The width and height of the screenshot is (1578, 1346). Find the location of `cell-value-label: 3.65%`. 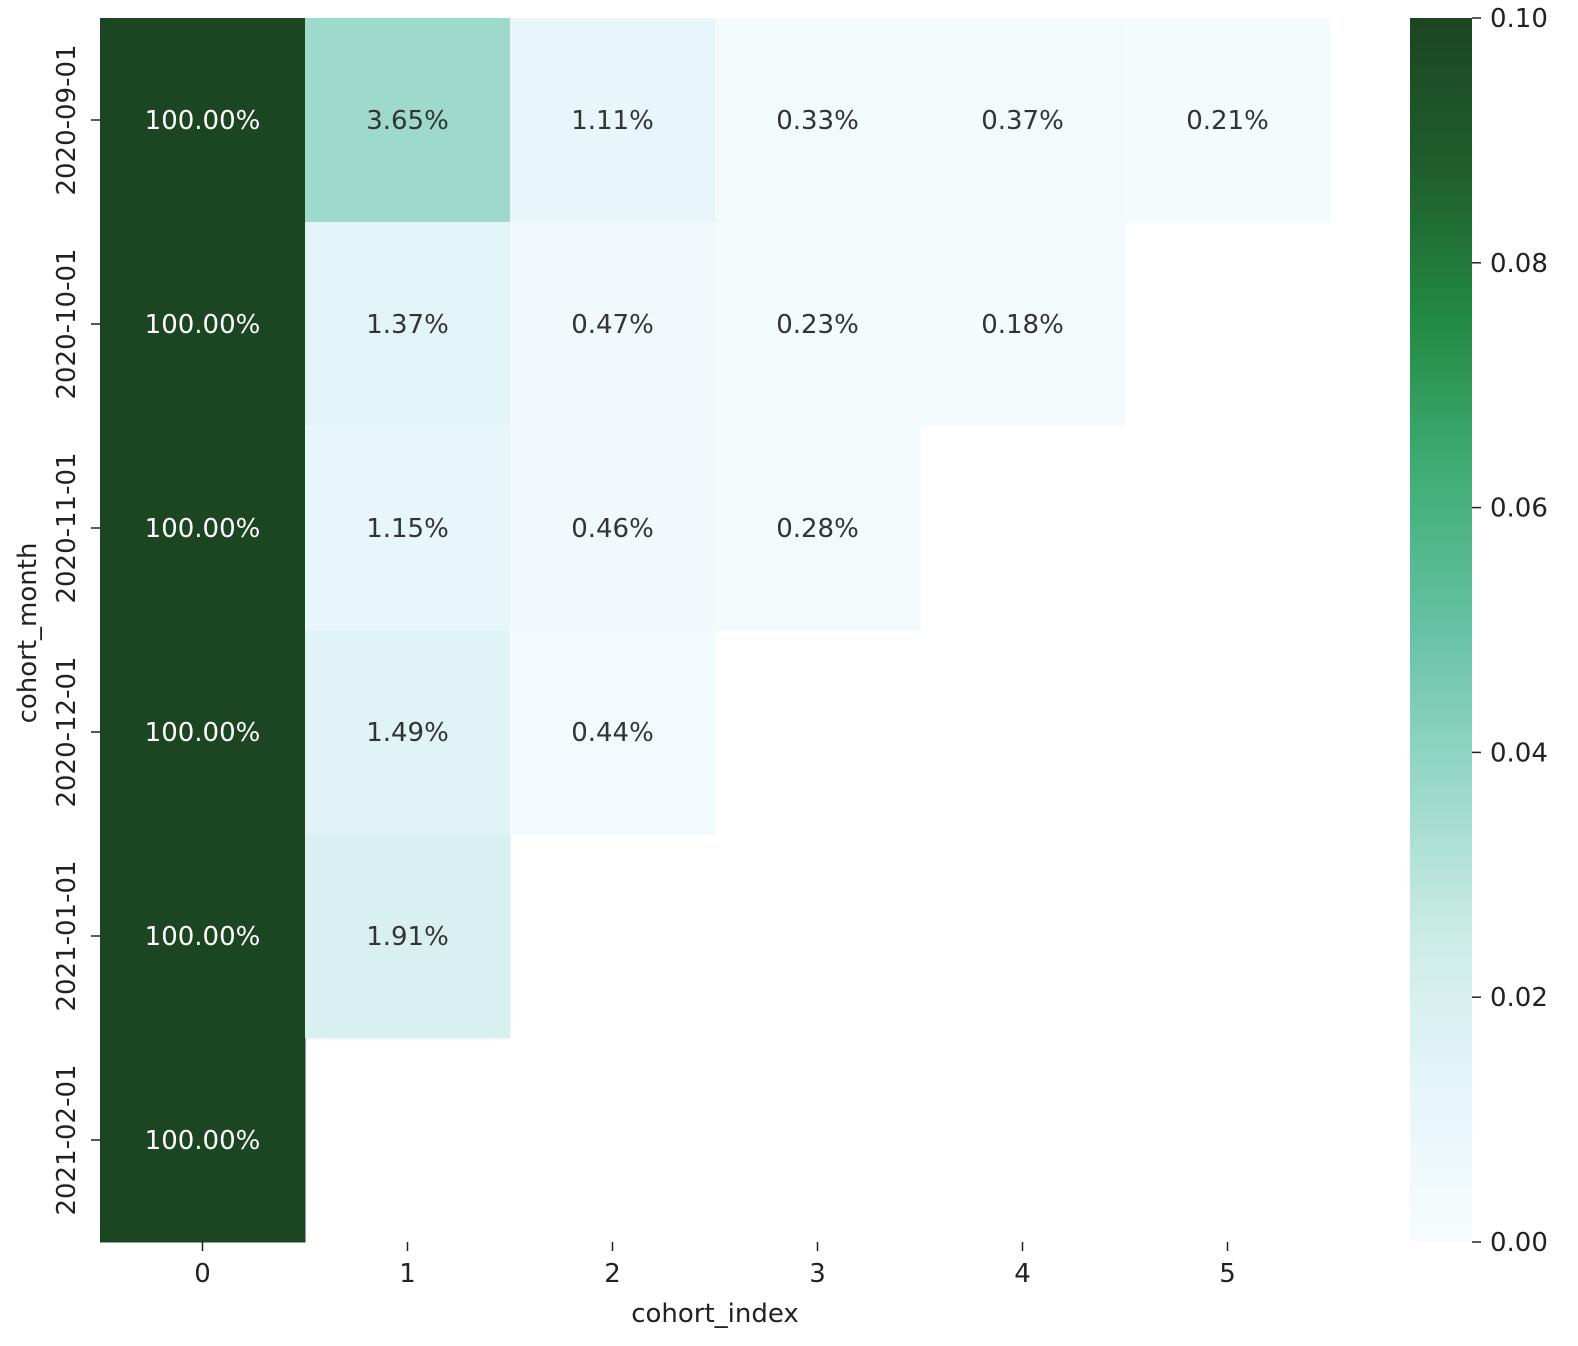

cell-value-label: 3.65% is located at coordinates (407, 121).